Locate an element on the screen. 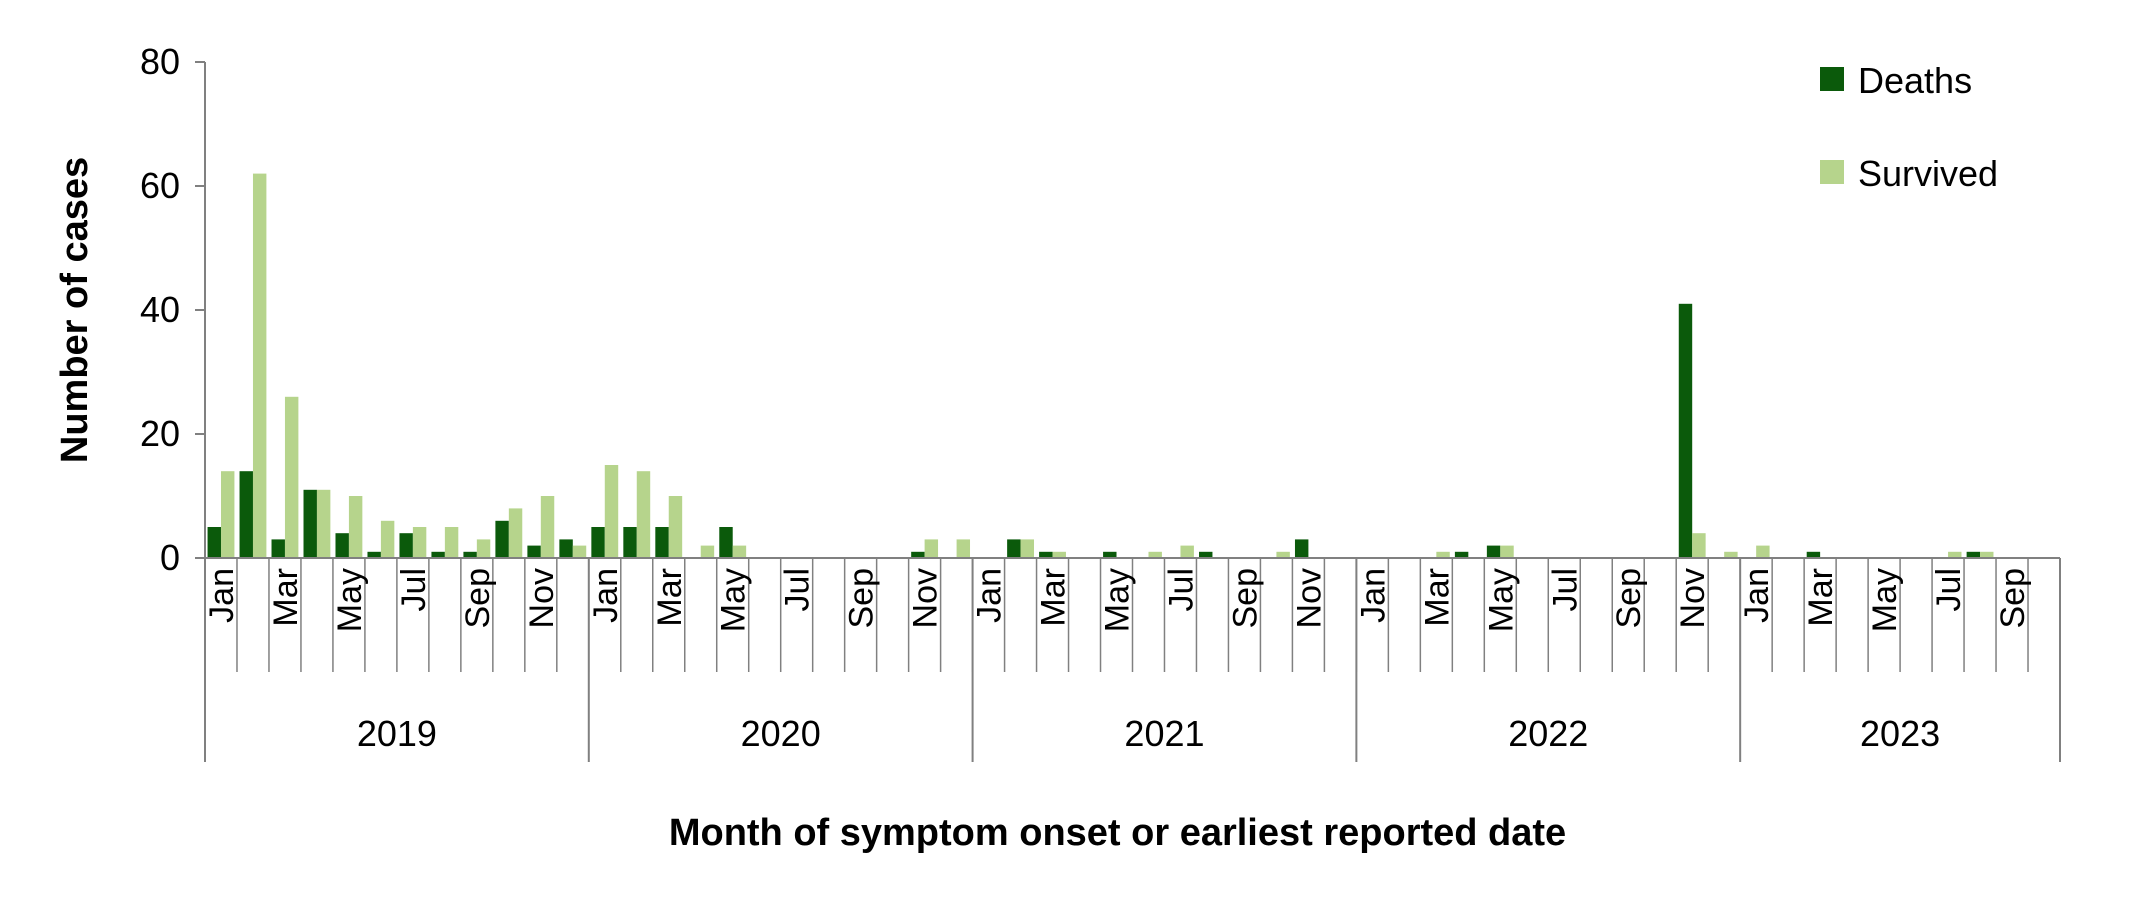  y-axis-title: Number of cases is located at coordinates (75, 310).